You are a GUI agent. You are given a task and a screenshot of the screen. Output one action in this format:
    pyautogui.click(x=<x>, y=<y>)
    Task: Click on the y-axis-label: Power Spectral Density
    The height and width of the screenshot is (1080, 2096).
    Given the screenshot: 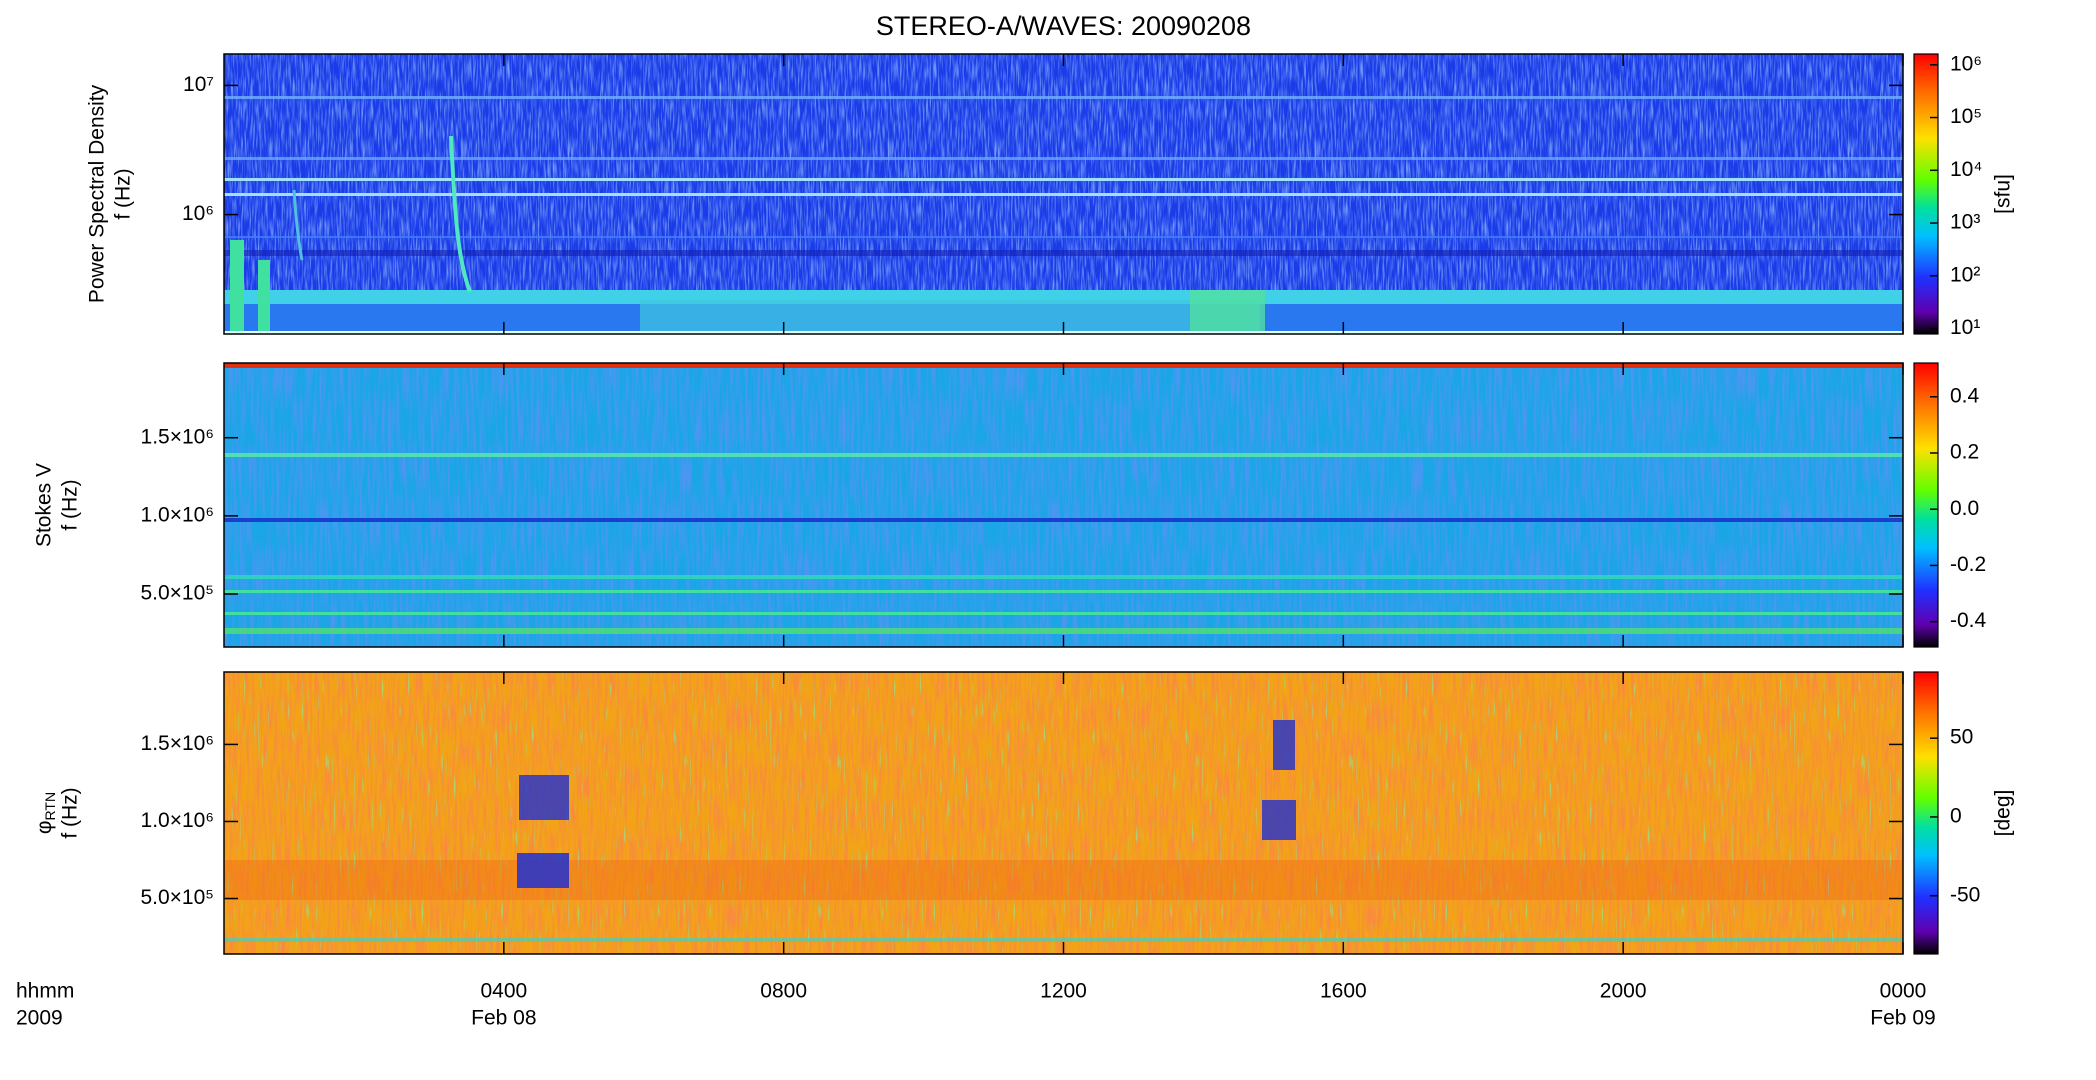 What is the action you would take?
    pyautogui.click(x=97, y=193)
    